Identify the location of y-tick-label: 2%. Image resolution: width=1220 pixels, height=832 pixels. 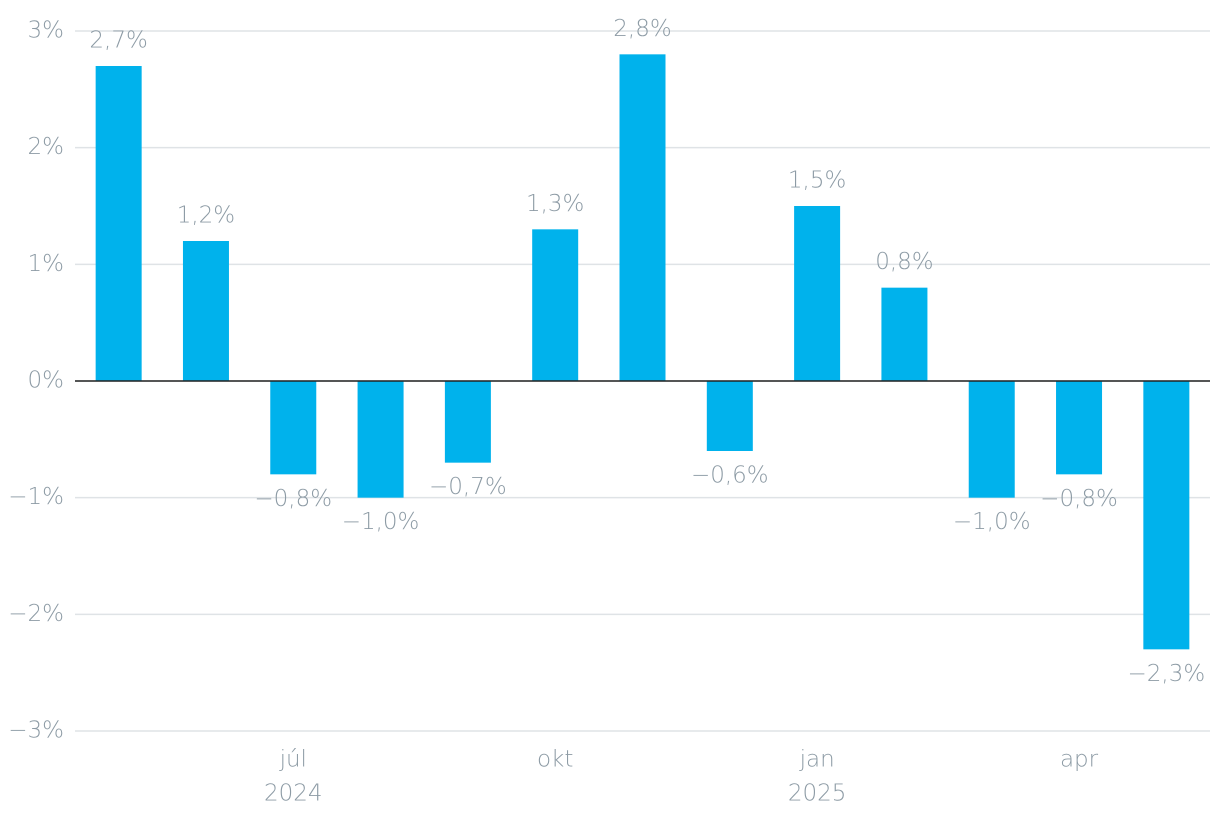
(46, 147).